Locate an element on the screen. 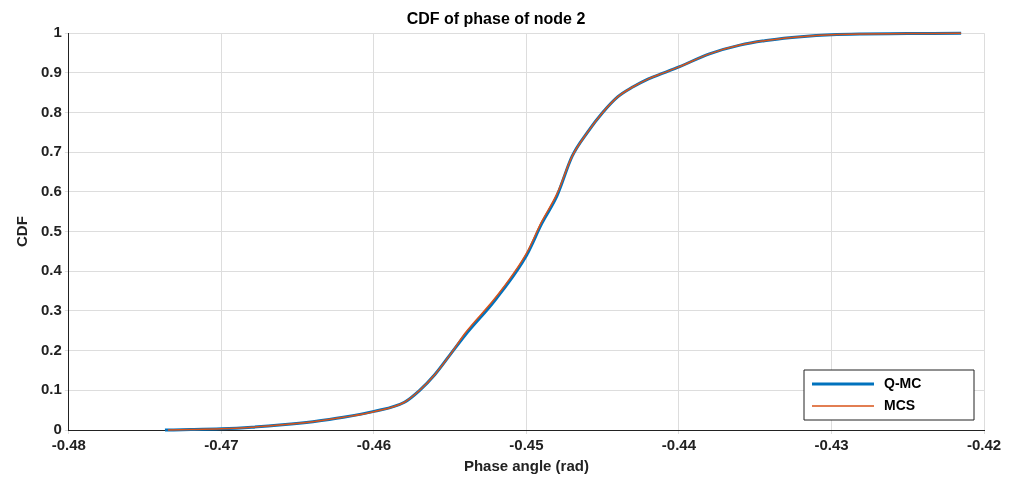  x-tick-label: -0.46 is located at coordinates (373, 445).